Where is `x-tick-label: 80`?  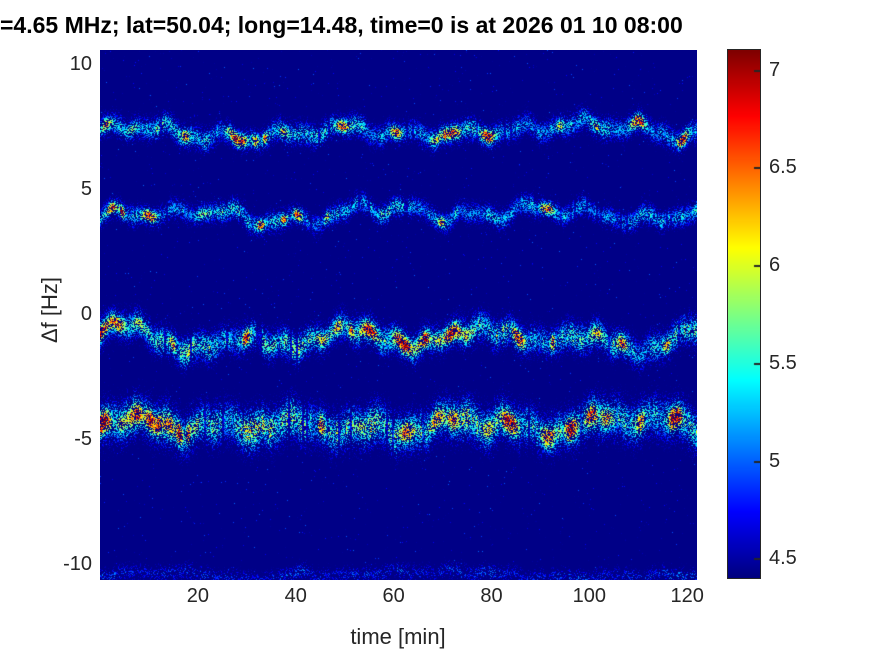
x-tick-label: 80 is located at coordinates (491, 596).